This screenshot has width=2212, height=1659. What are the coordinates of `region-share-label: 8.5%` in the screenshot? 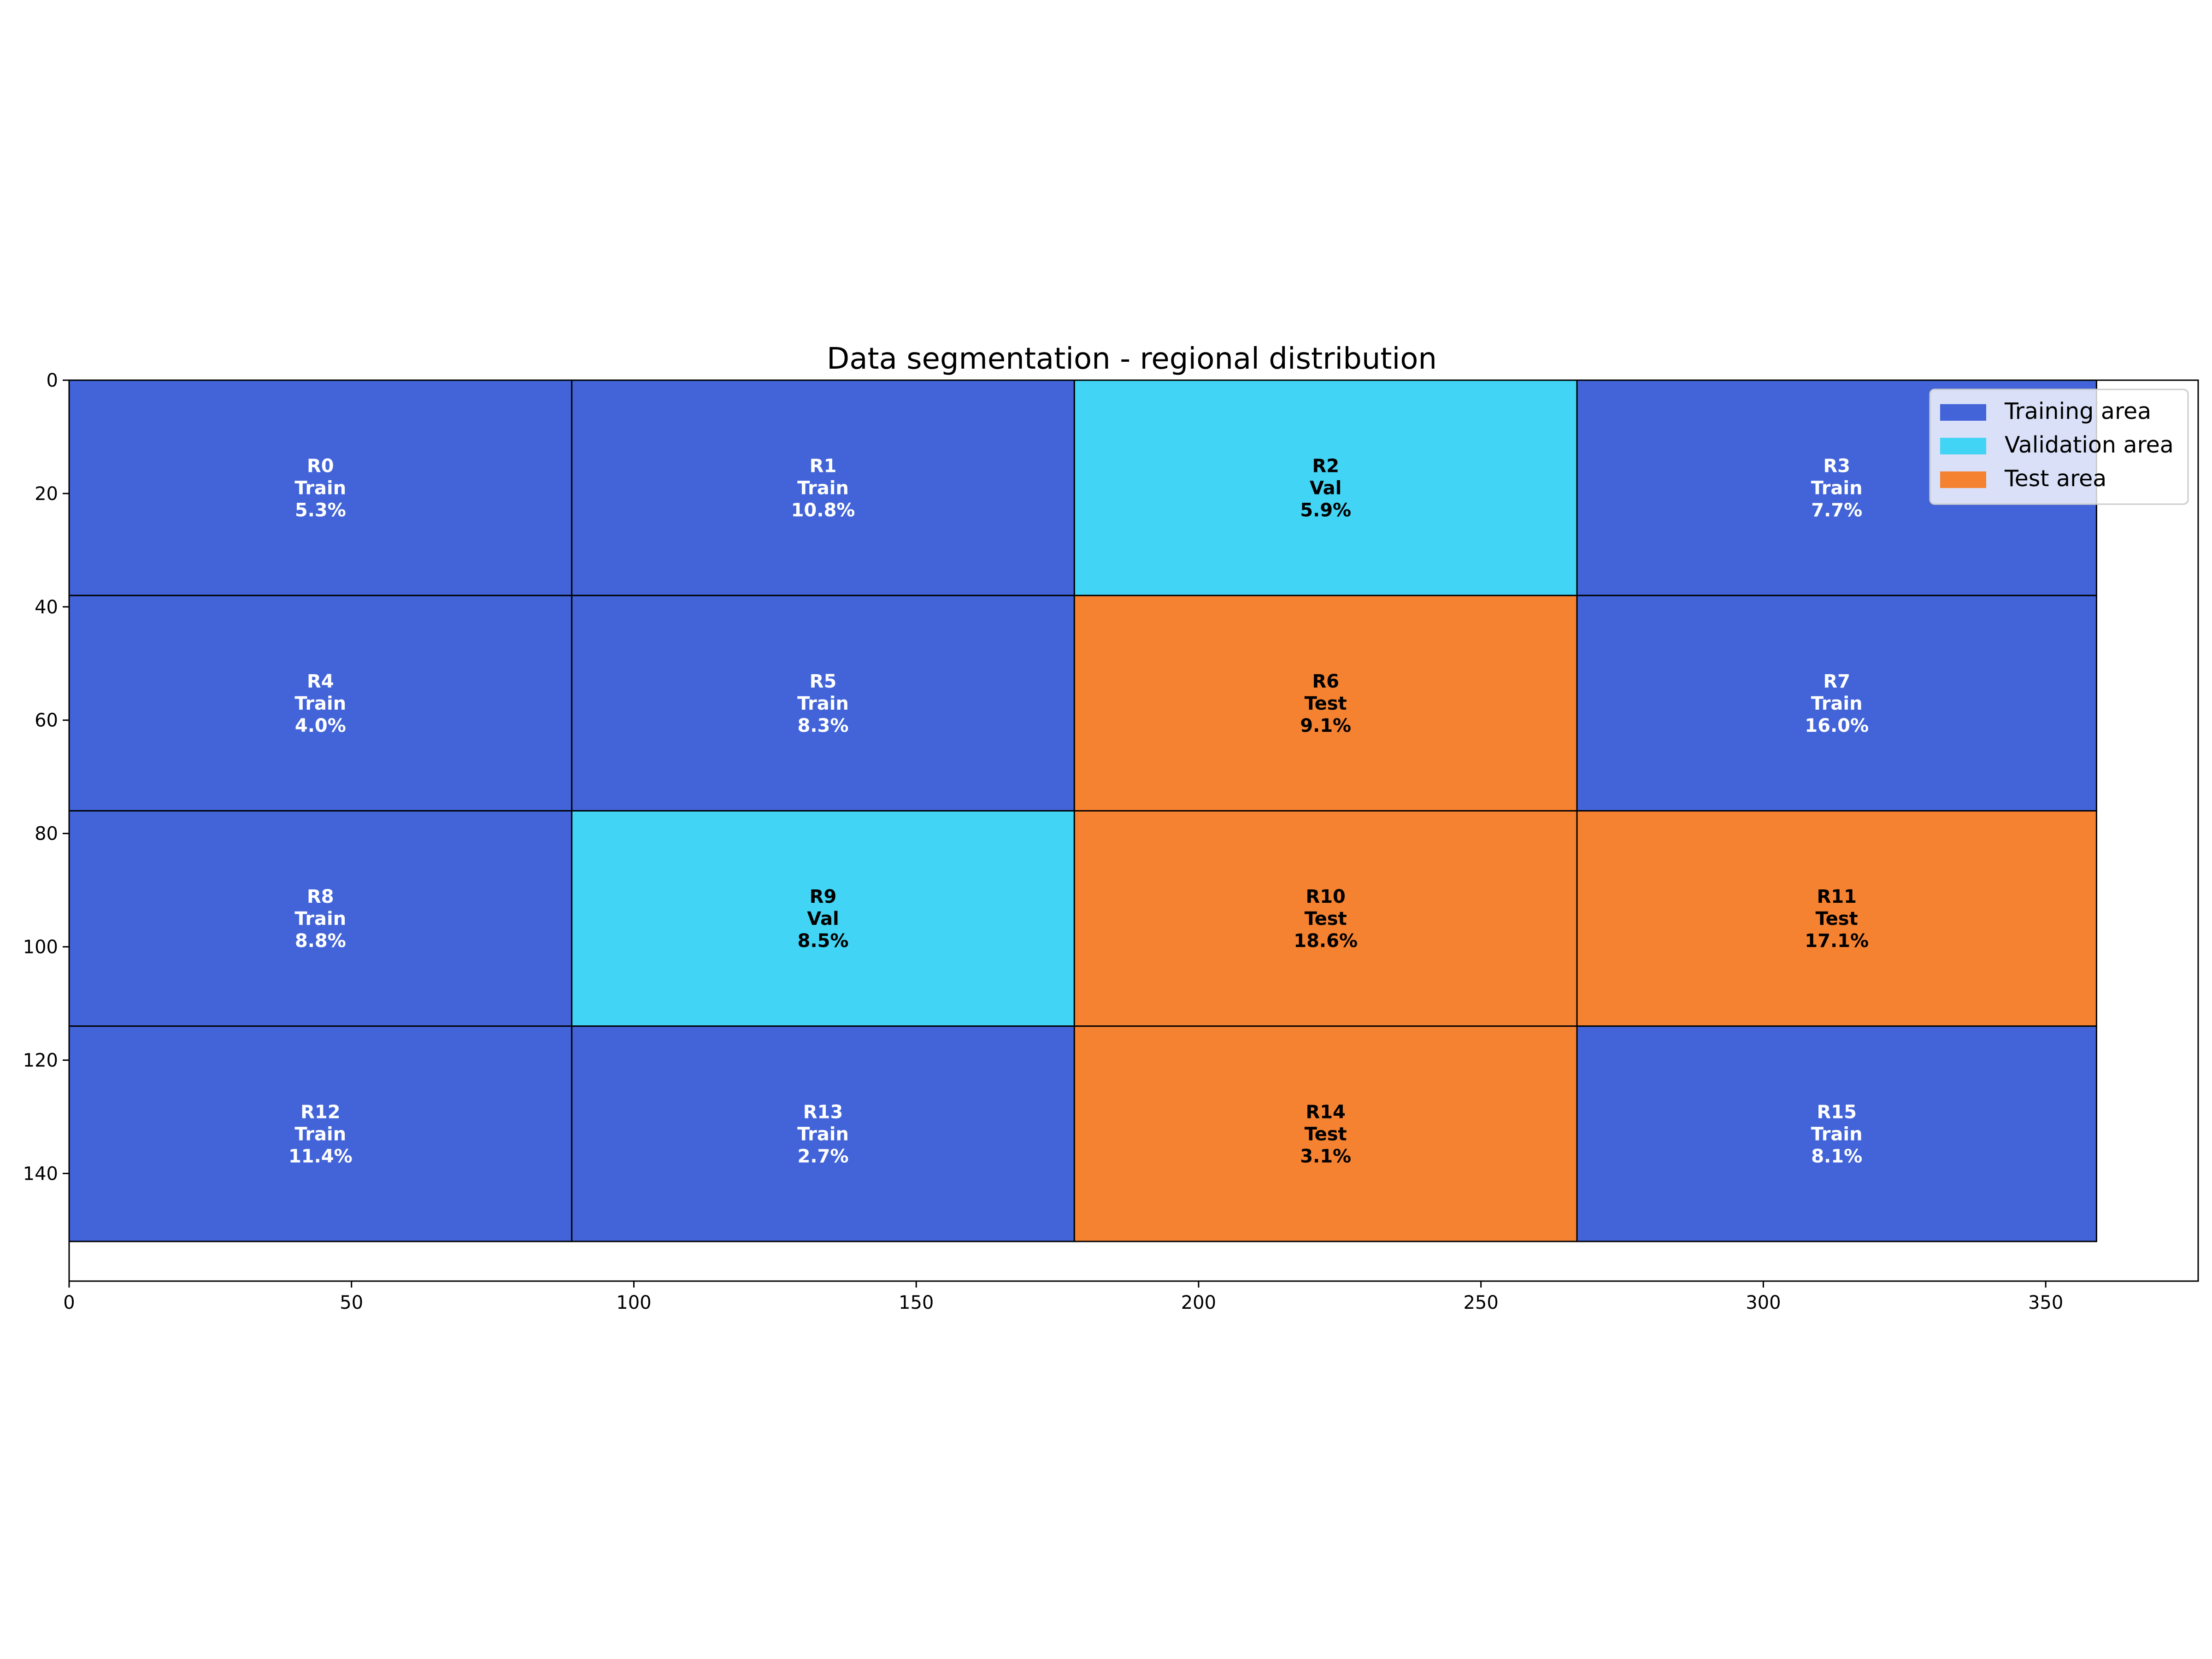 It's located at (823, 941).